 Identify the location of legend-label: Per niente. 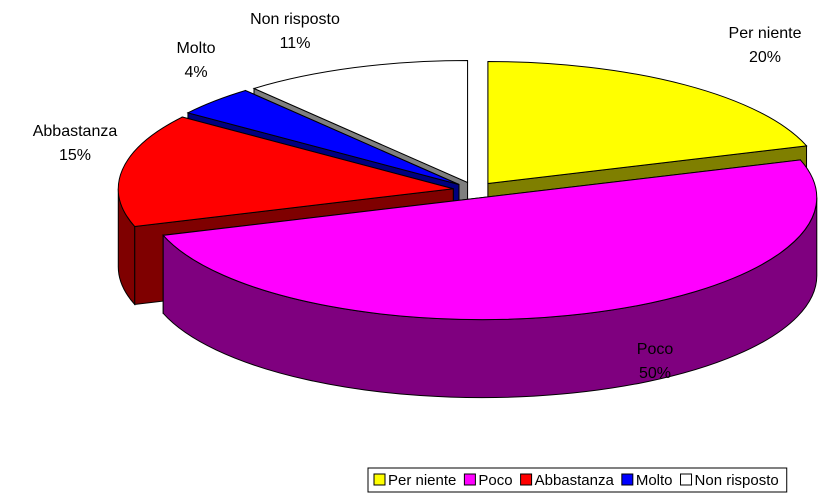
(422, 480).